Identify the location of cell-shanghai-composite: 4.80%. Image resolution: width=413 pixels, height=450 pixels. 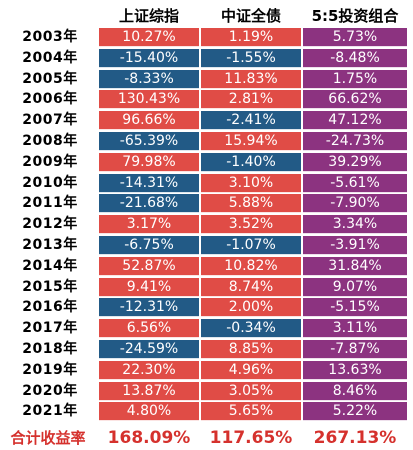
(149, 412).